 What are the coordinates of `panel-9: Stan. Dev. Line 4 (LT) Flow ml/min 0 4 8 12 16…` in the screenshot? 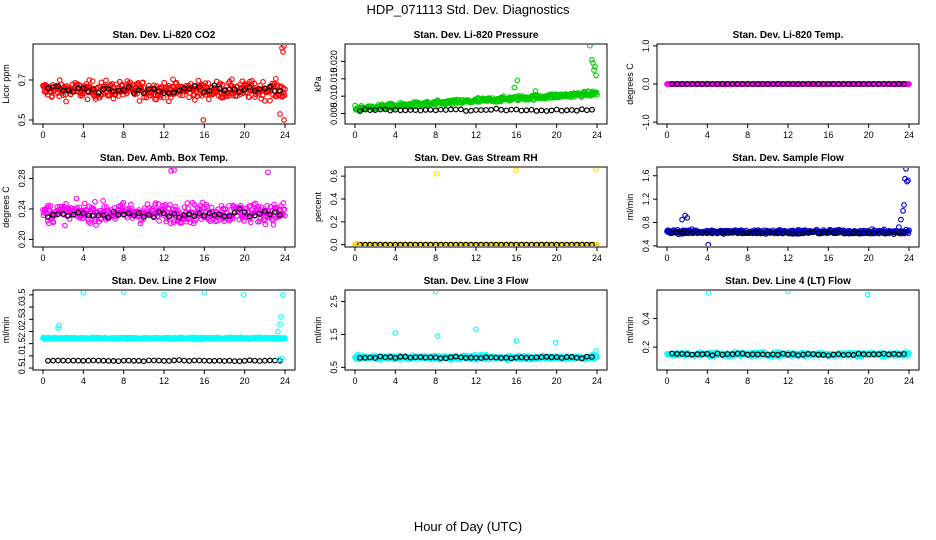 It's located at (772, 331).